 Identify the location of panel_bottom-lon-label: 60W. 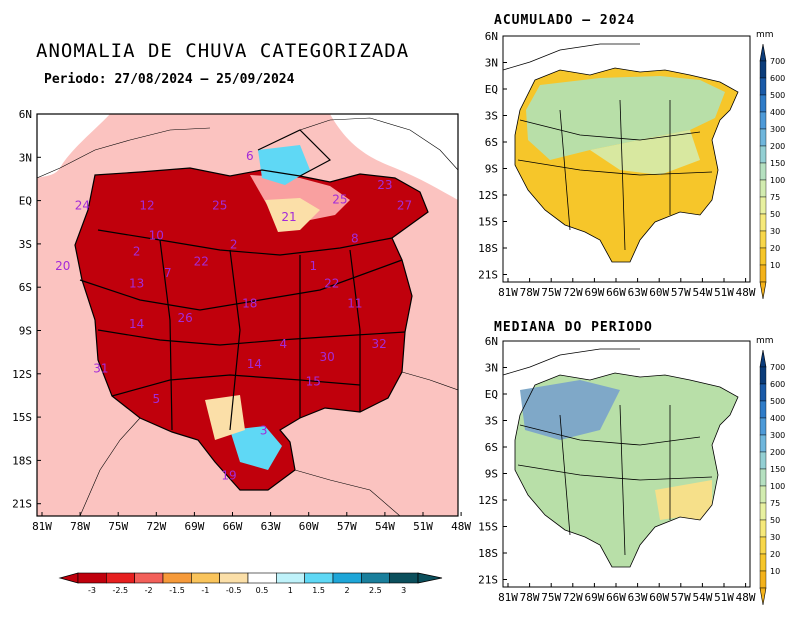
(659, 597).